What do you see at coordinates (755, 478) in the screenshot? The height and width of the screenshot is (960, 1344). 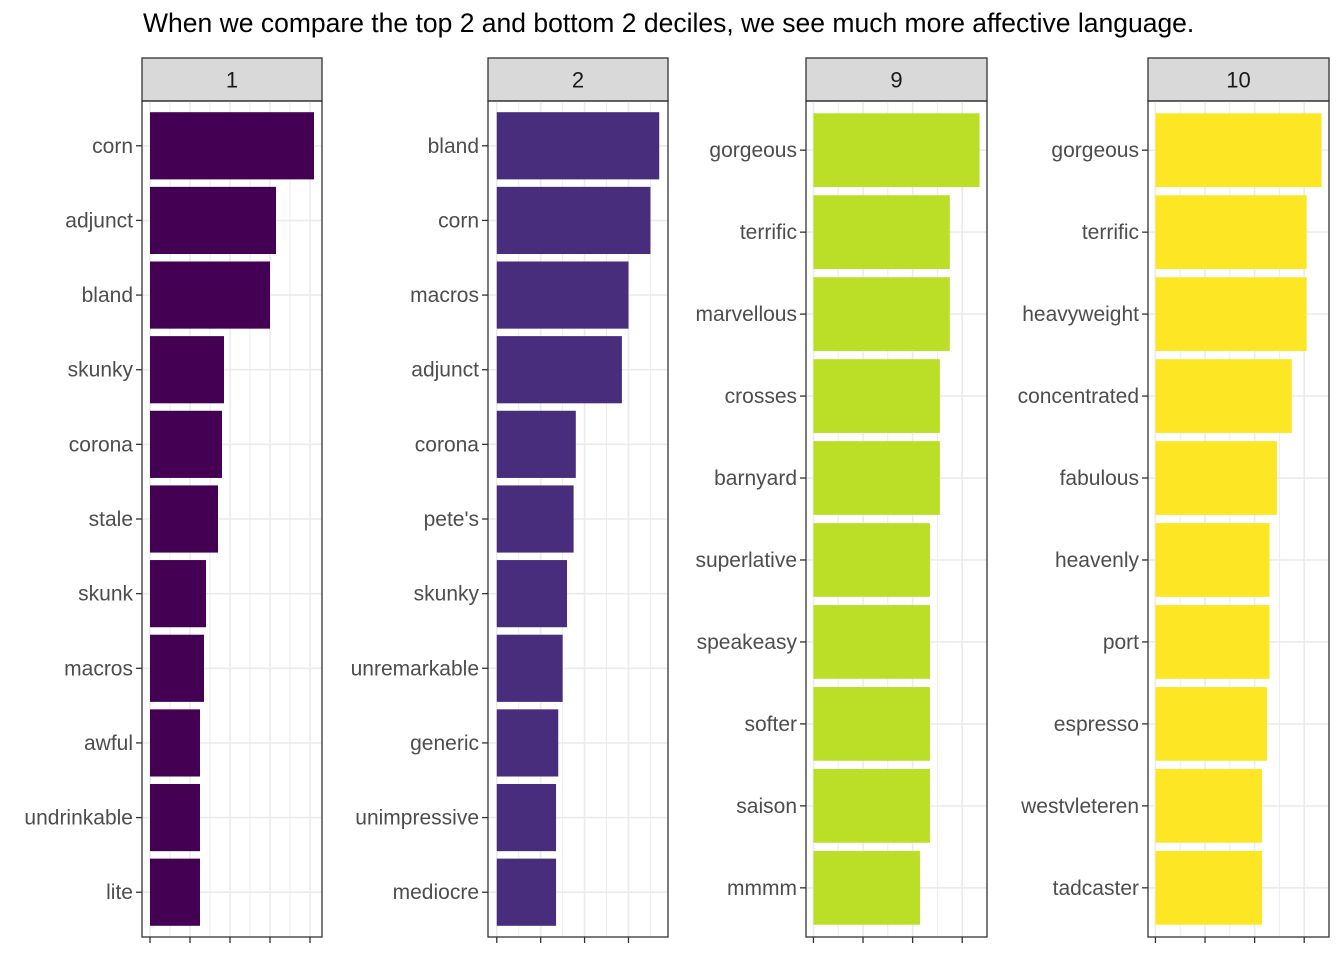 I see `category-label: barnyard` at bounding box center [755, 478].